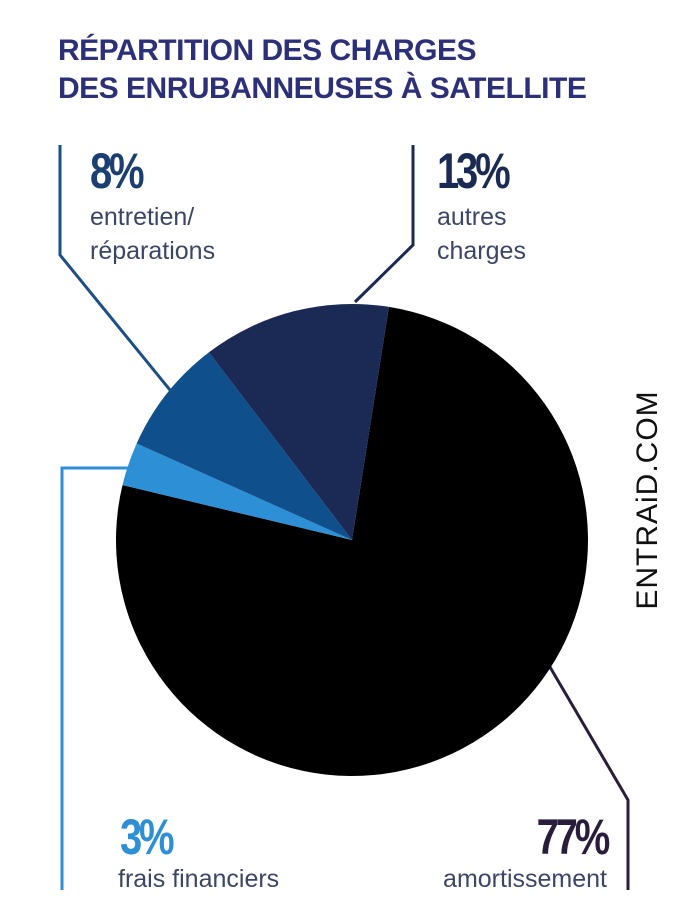 Image resolution: width=700 pixels, height=924 pixels. Describe the element at coordinates (153, 234) in the screenshot. I see `slice-label: entretien/ réparations` at that location.